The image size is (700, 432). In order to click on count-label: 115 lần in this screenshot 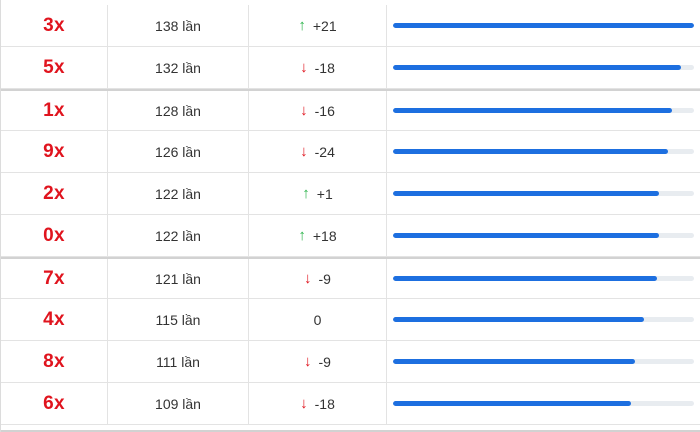, I will do `click(178, 319)`.